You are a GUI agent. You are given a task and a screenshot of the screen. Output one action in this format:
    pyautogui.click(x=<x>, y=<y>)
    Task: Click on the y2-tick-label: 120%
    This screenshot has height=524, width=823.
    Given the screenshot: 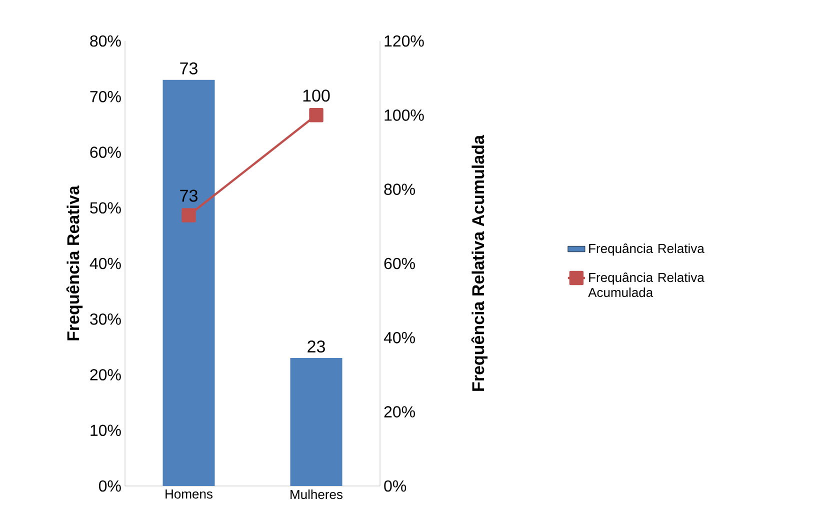 What is the action you would take?
    pyautogui.click(x=404, y=41)
    